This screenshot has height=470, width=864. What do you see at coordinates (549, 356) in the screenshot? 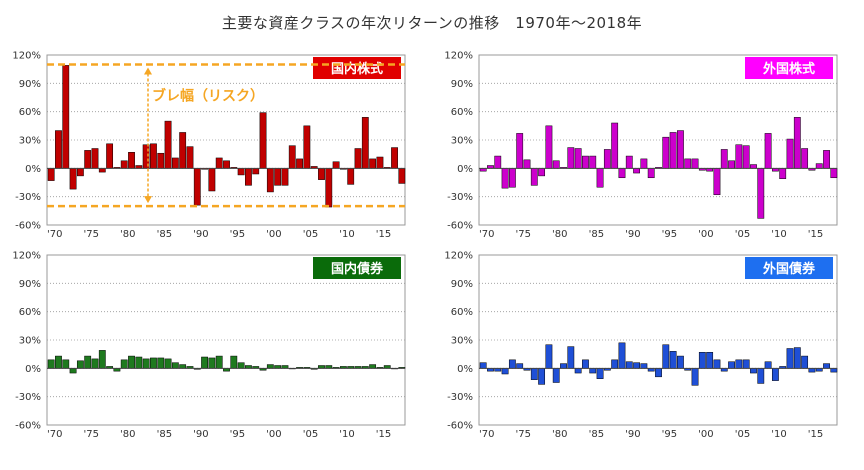
I see `bar-1979` at bounding box center [549, 356].